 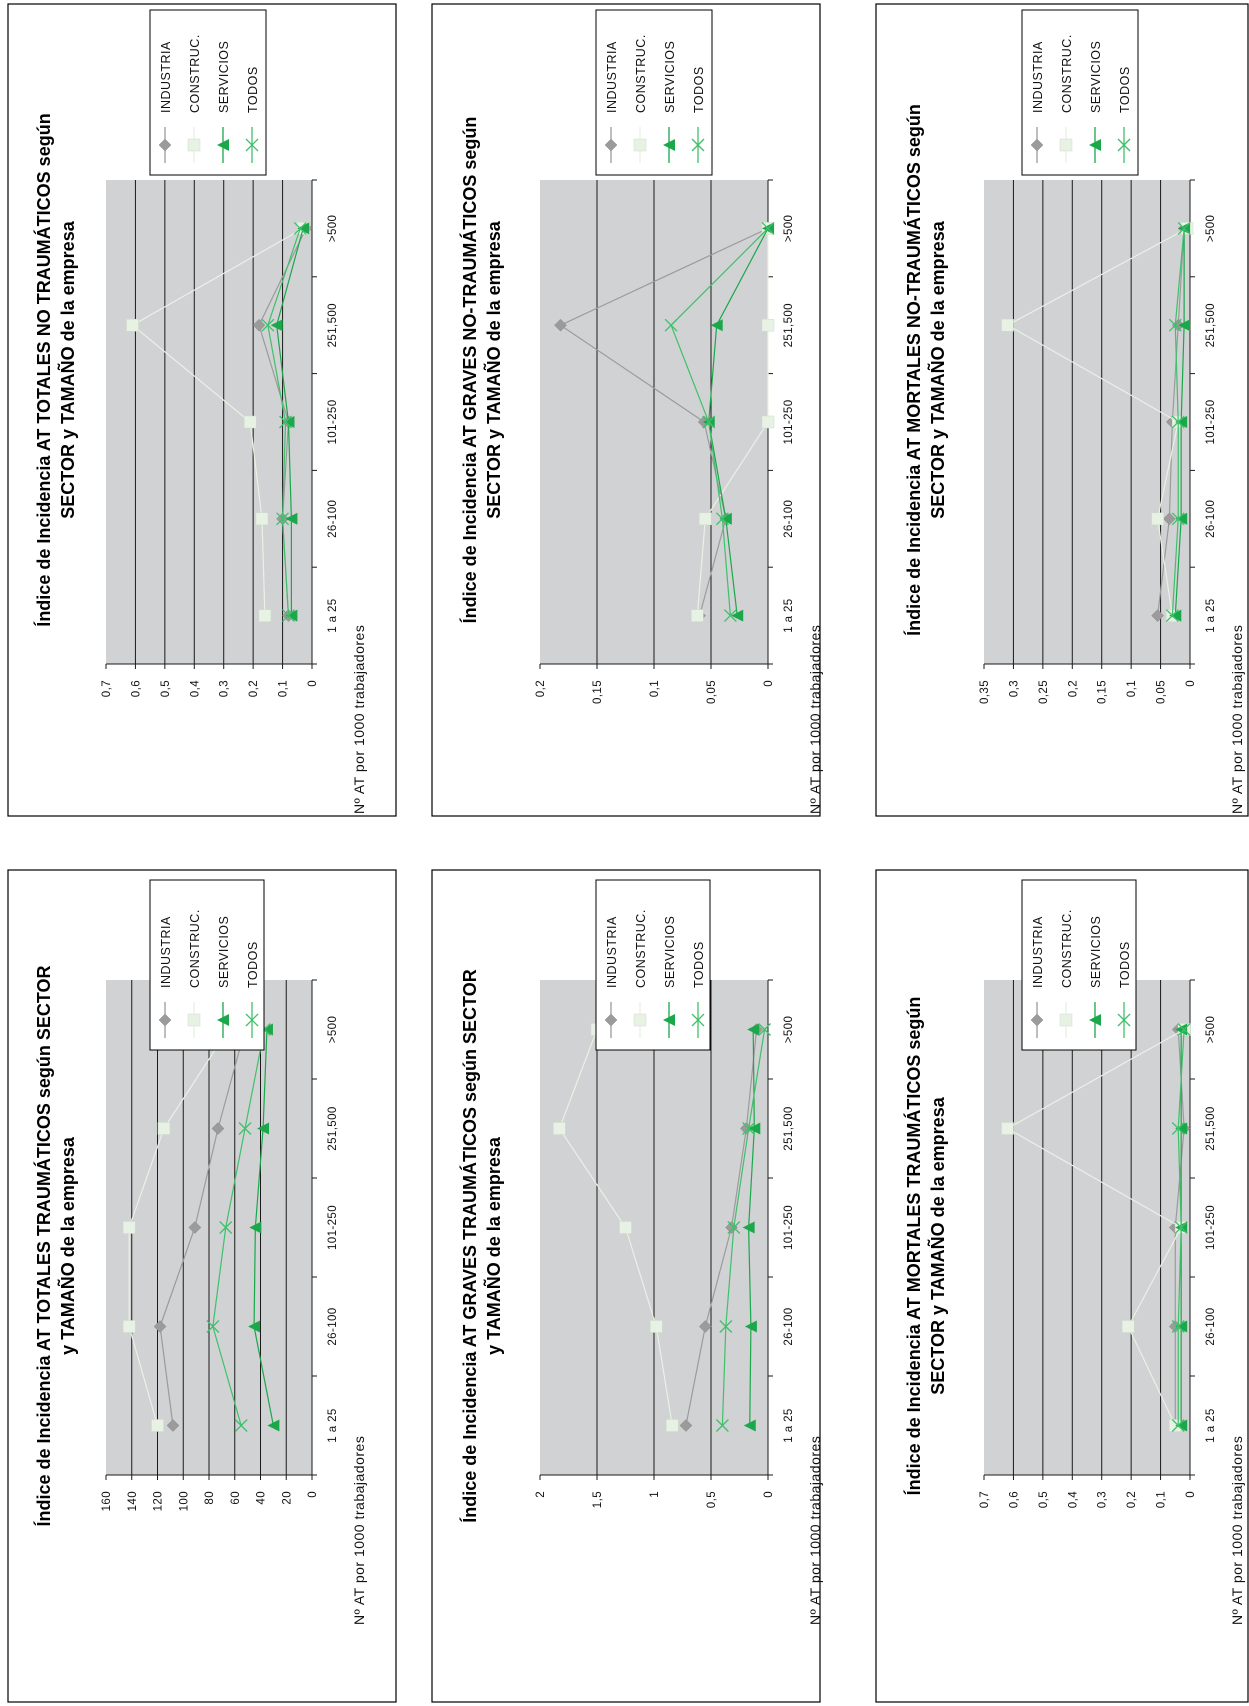 What do you see at coordinates (1044, 1499) in the screenshot?
I see `y-tick-label: 0,5` at bounding box center [1044, 1499].